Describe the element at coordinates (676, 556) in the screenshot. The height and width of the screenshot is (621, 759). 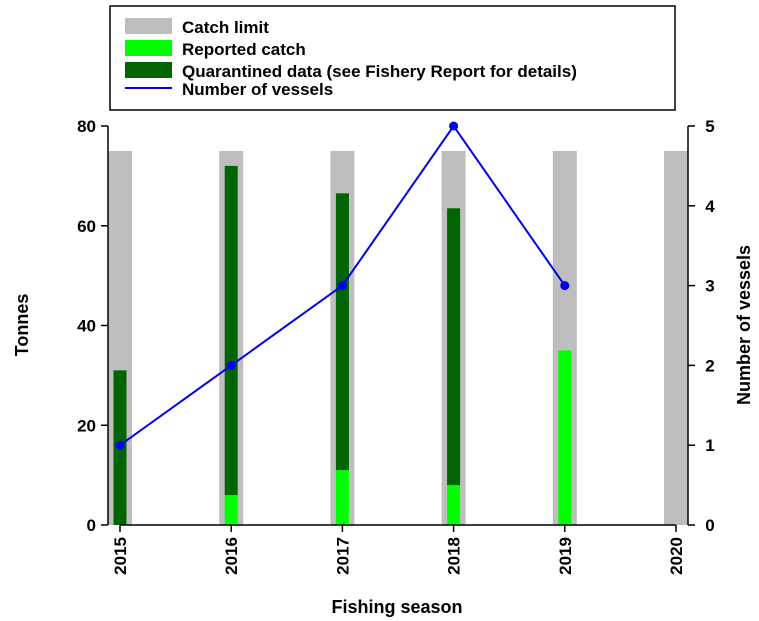
I see `x-tick-label-2020: 2020` at that location.